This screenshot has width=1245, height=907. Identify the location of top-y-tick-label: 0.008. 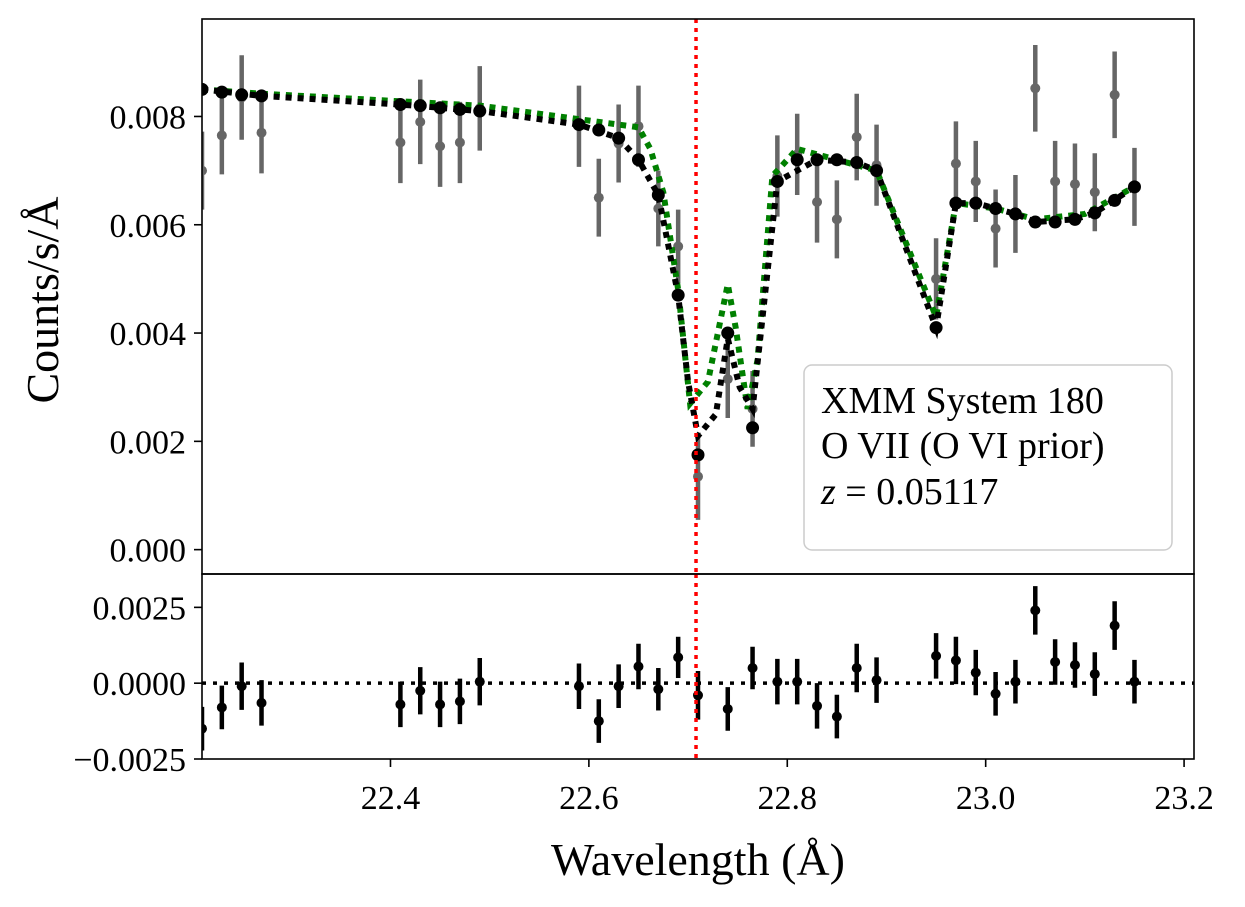
(148, 117).